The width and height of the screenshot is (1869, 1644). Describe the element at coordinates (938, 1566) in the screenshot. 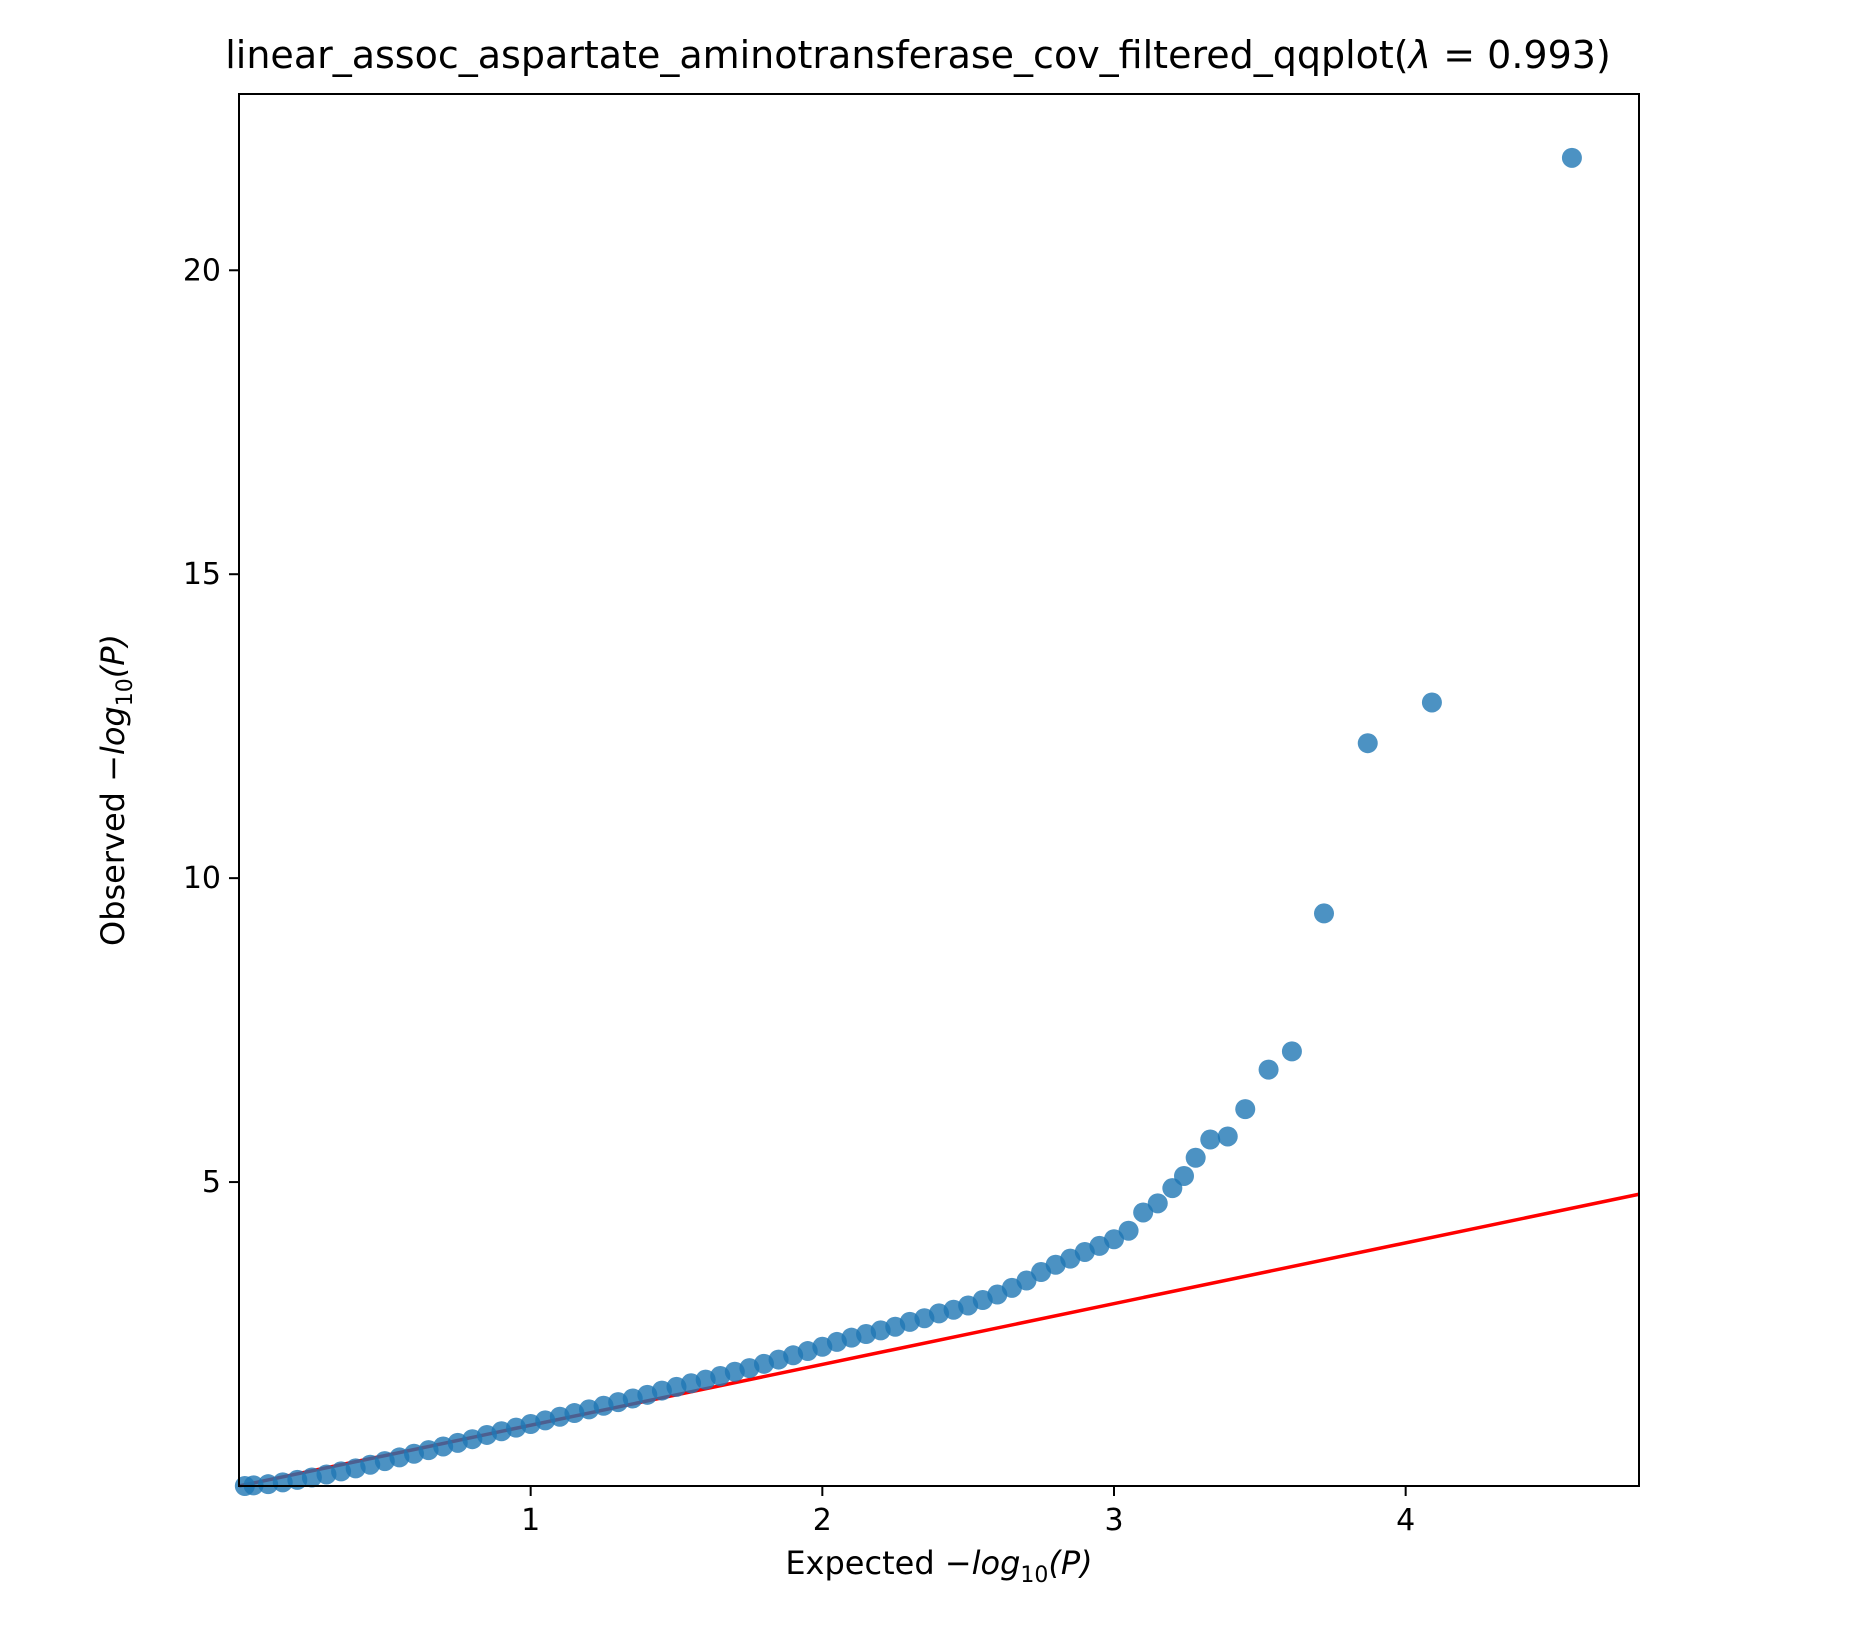

I see `x-axis-label: Expected −log10(P)` at that location.